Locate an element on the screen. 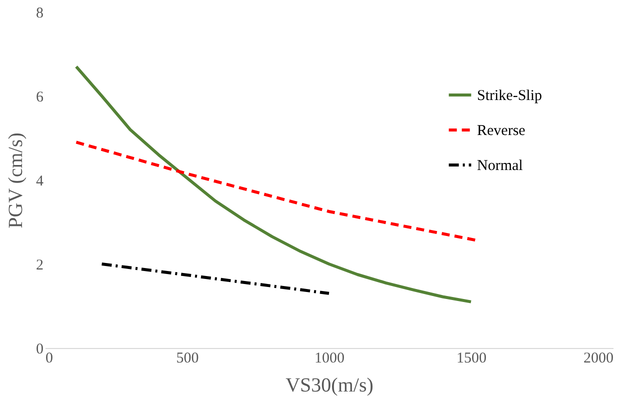 The image size is (618, 400). legend-label: Strike-Slip is located at coordinates (509, 96).